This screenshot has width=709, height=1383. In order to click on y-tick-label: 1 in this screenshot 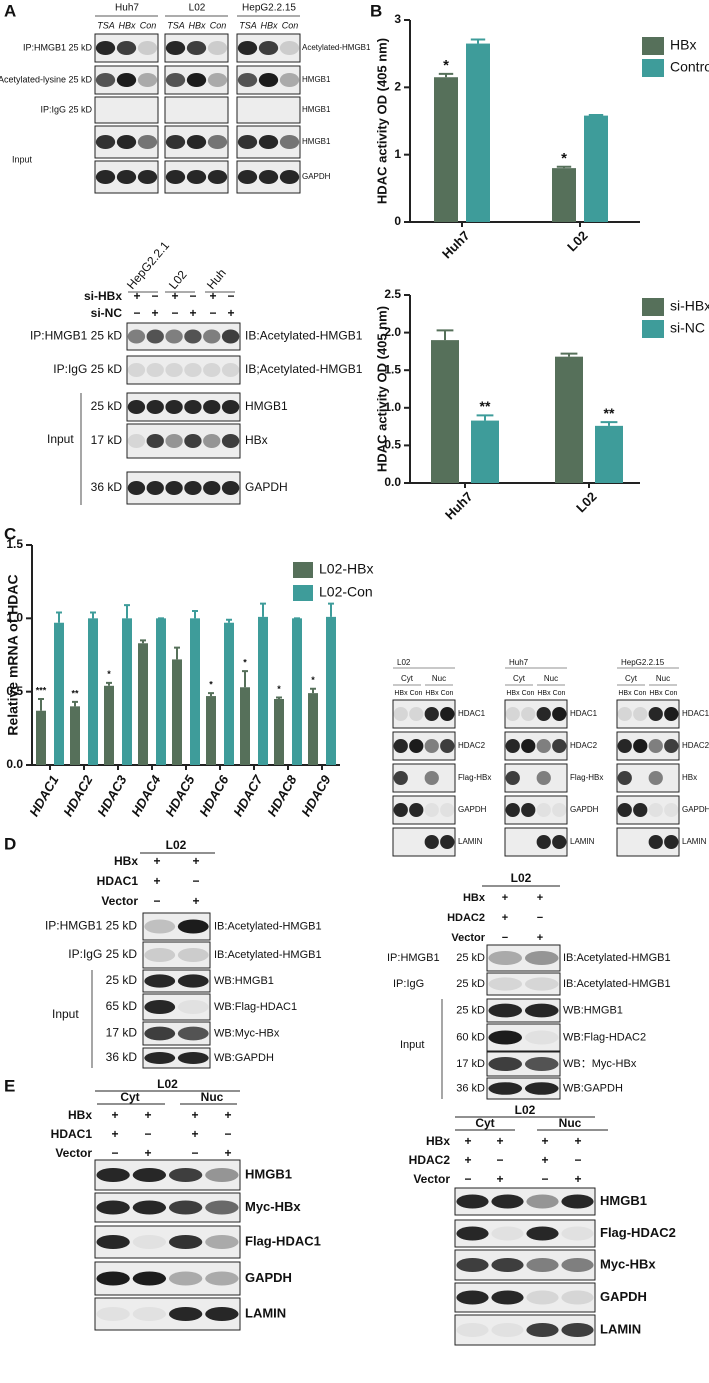, I will do `click(397, 154)`.